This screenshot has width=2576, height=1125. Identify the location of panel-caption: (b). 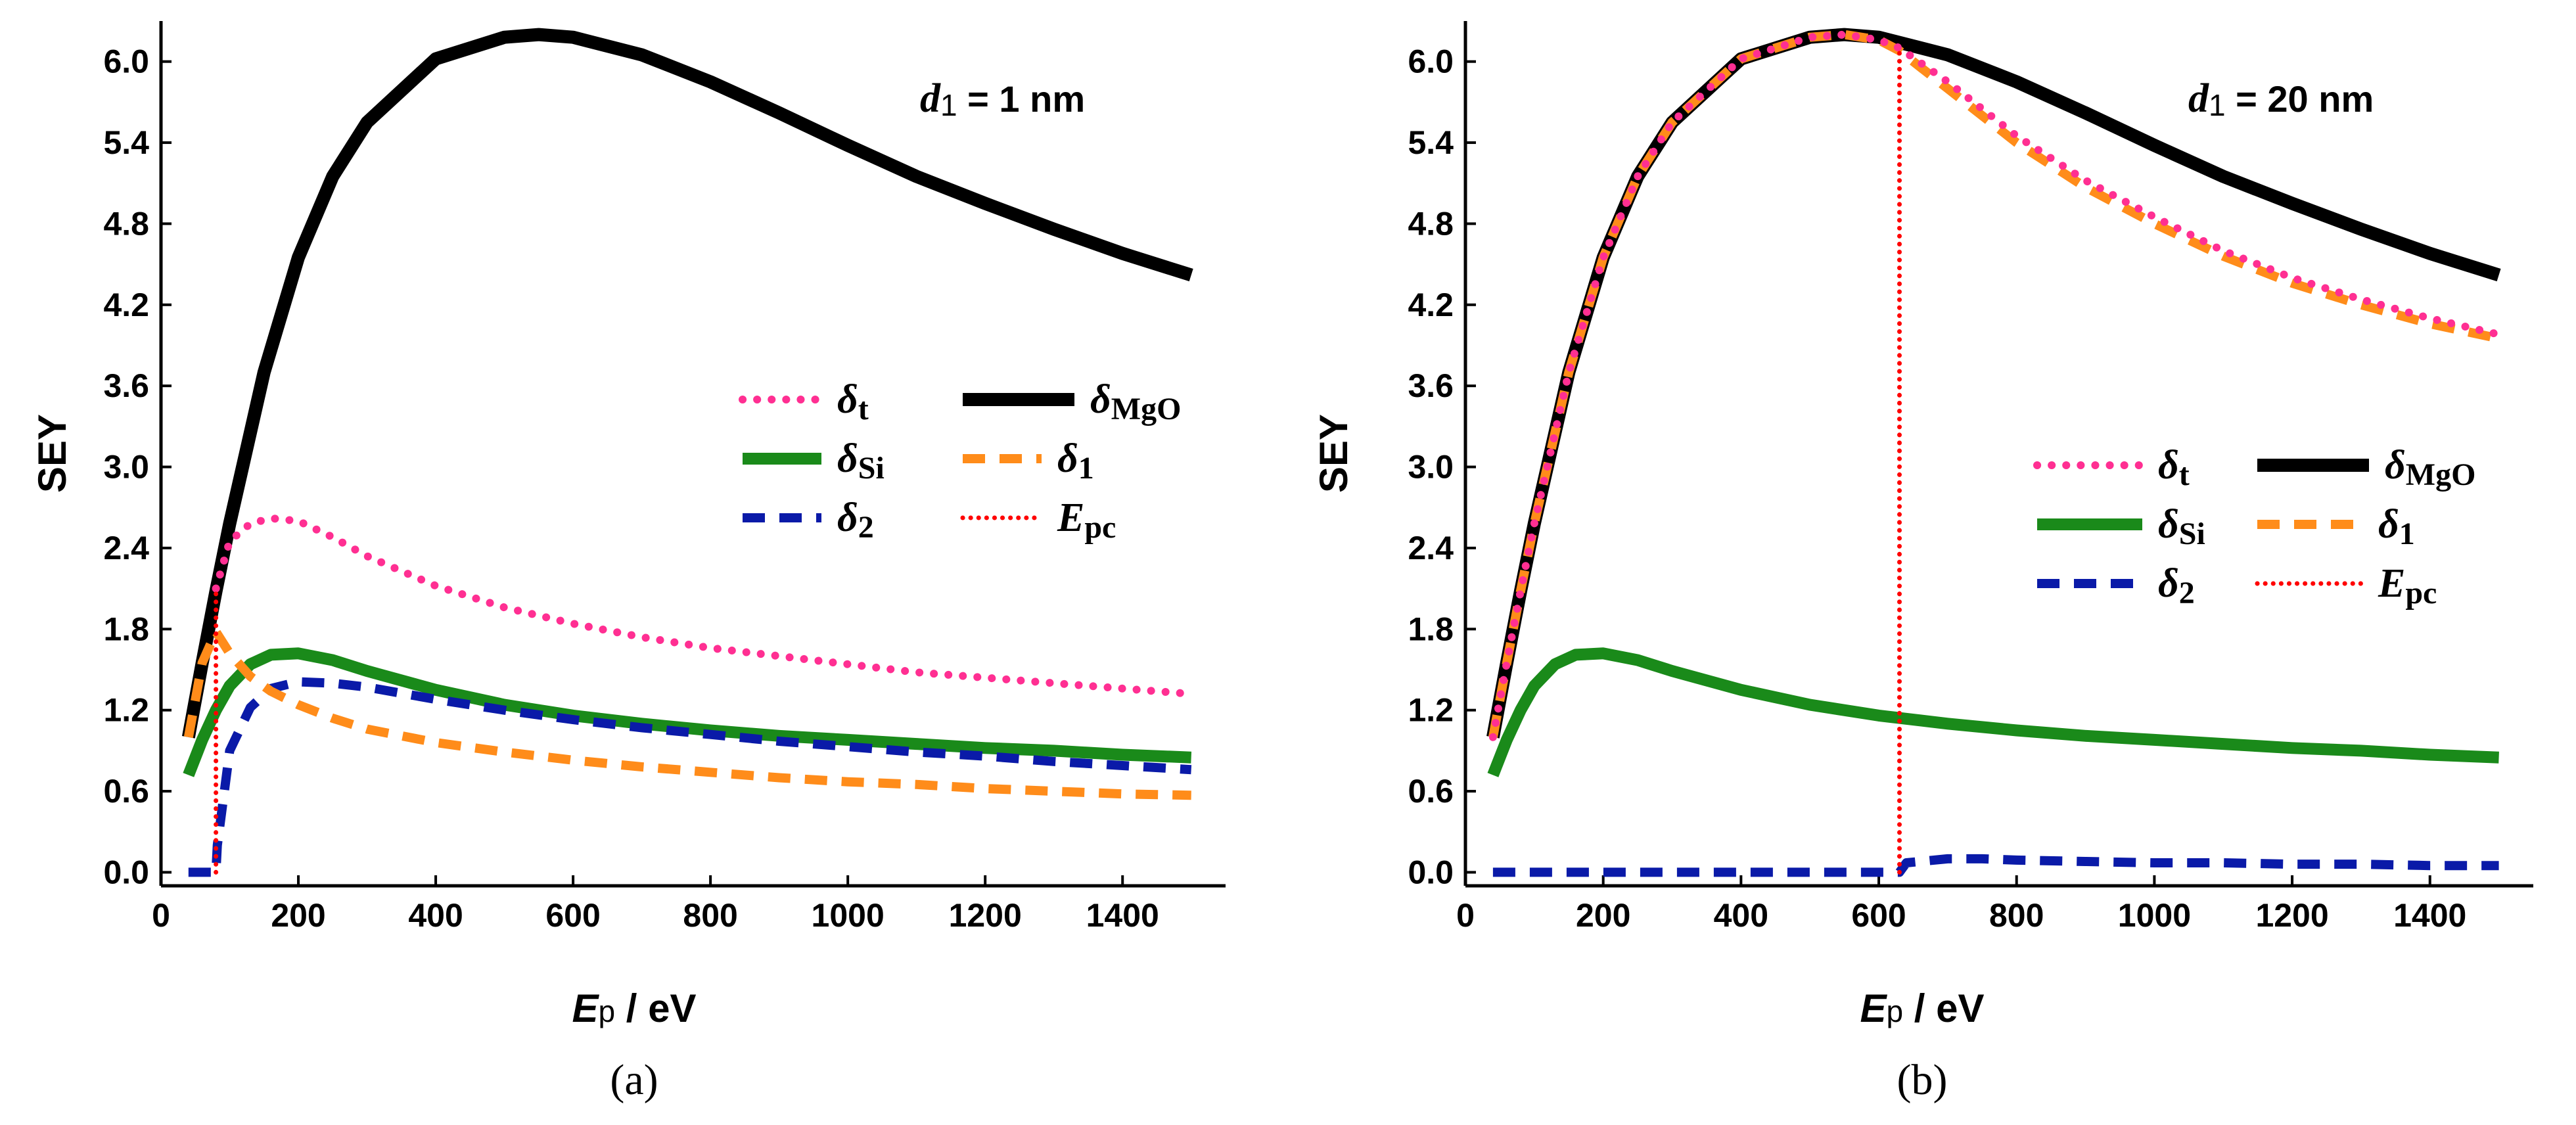
(1923, 1080).